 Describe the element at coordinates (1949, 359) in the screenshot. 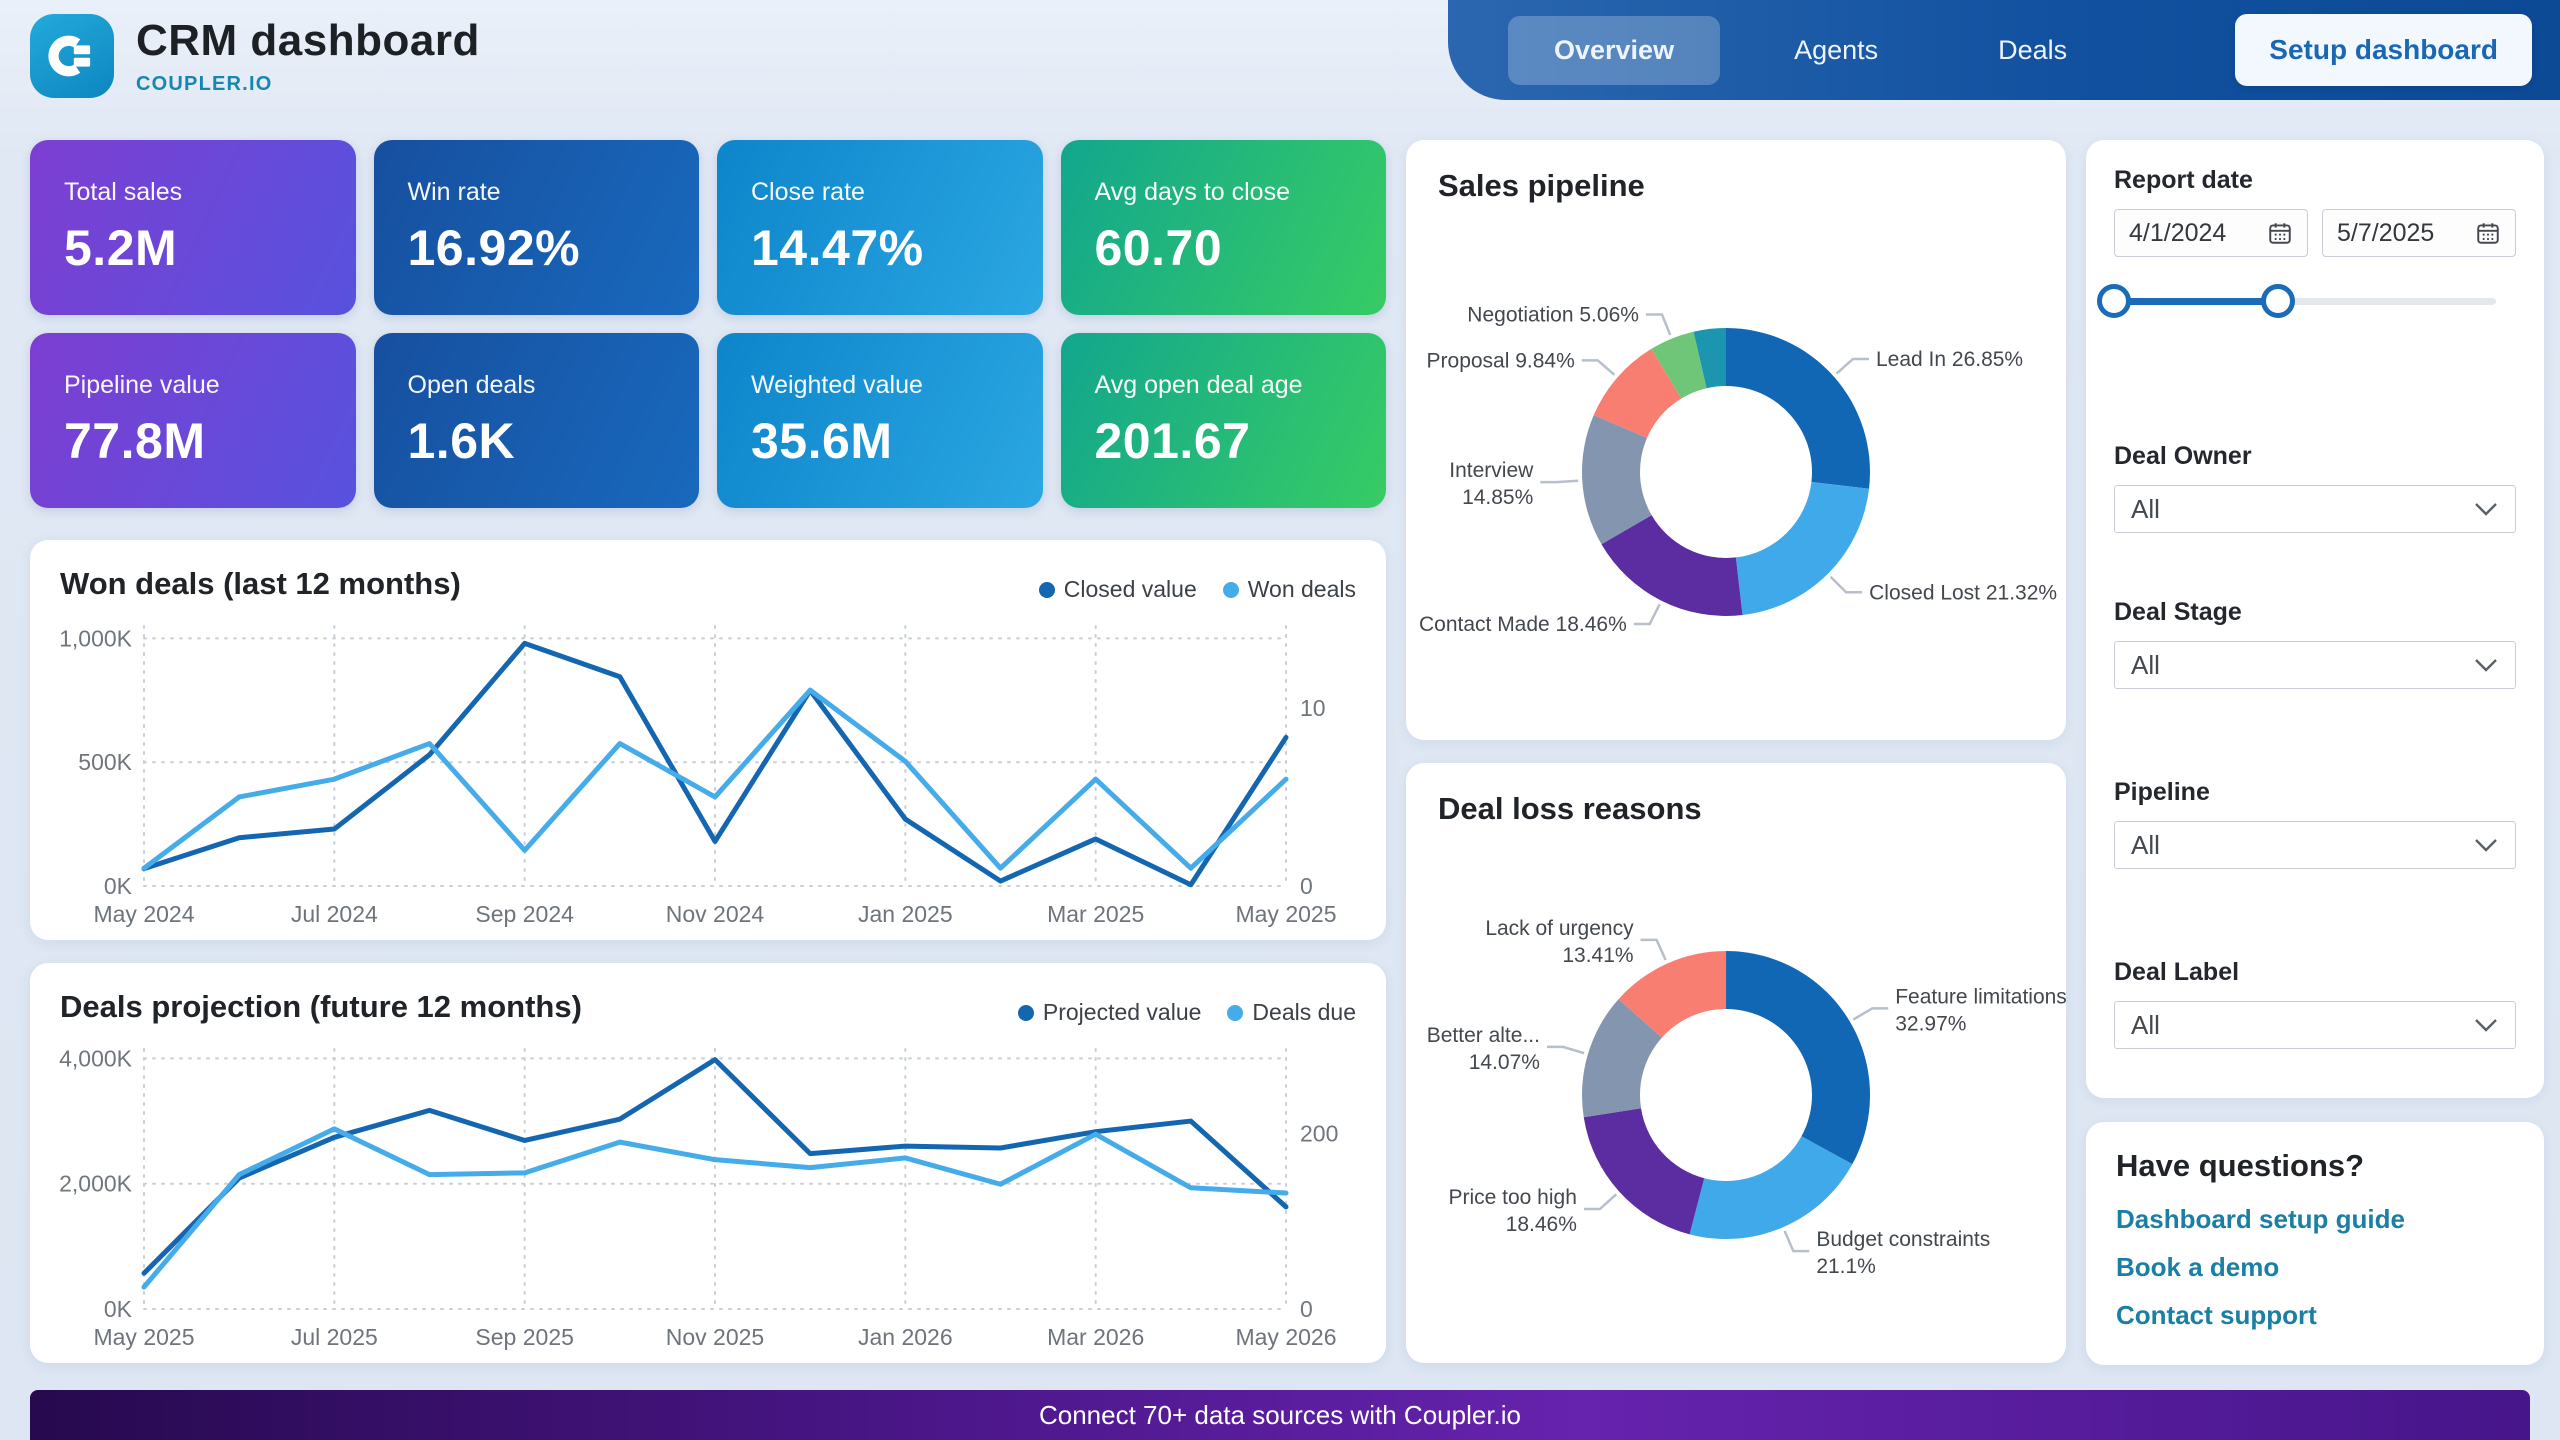

I see `donut-label-lead-in: Lead In 26.85%` at that location.